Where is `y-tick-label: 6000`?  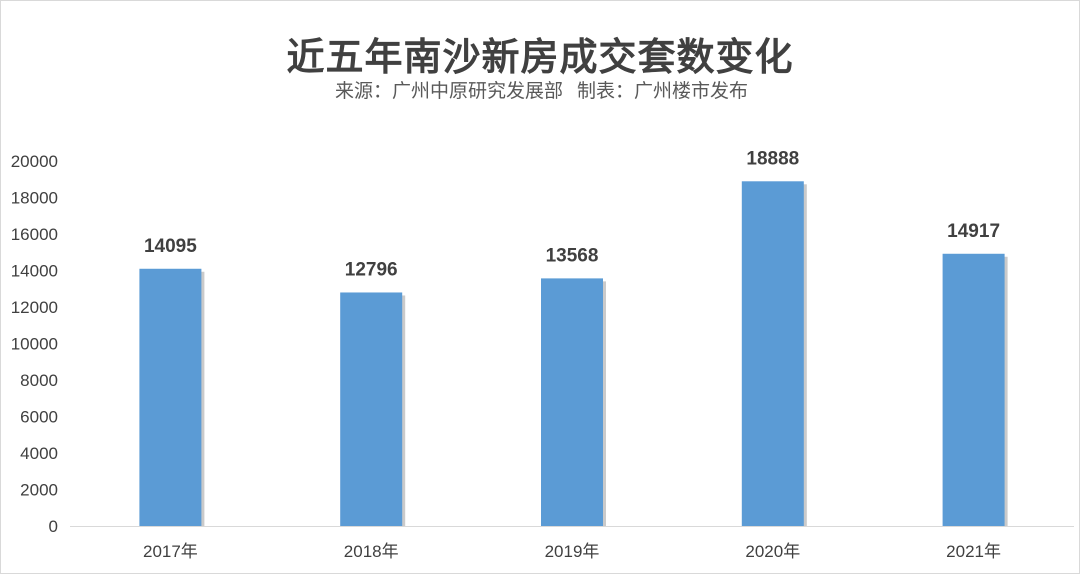 y-tick-label: 6000 is located at coordinates (39, 417).